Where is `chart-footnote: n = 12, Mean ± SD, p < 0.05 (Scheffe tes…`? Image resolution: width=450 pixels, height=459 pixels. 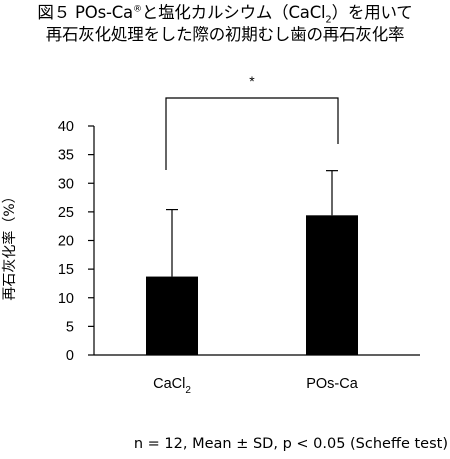
chart-footnote: n = 12, Mean ± SD, p < 0.05 (Scheffe tes… is located at coordinates (290, 444).